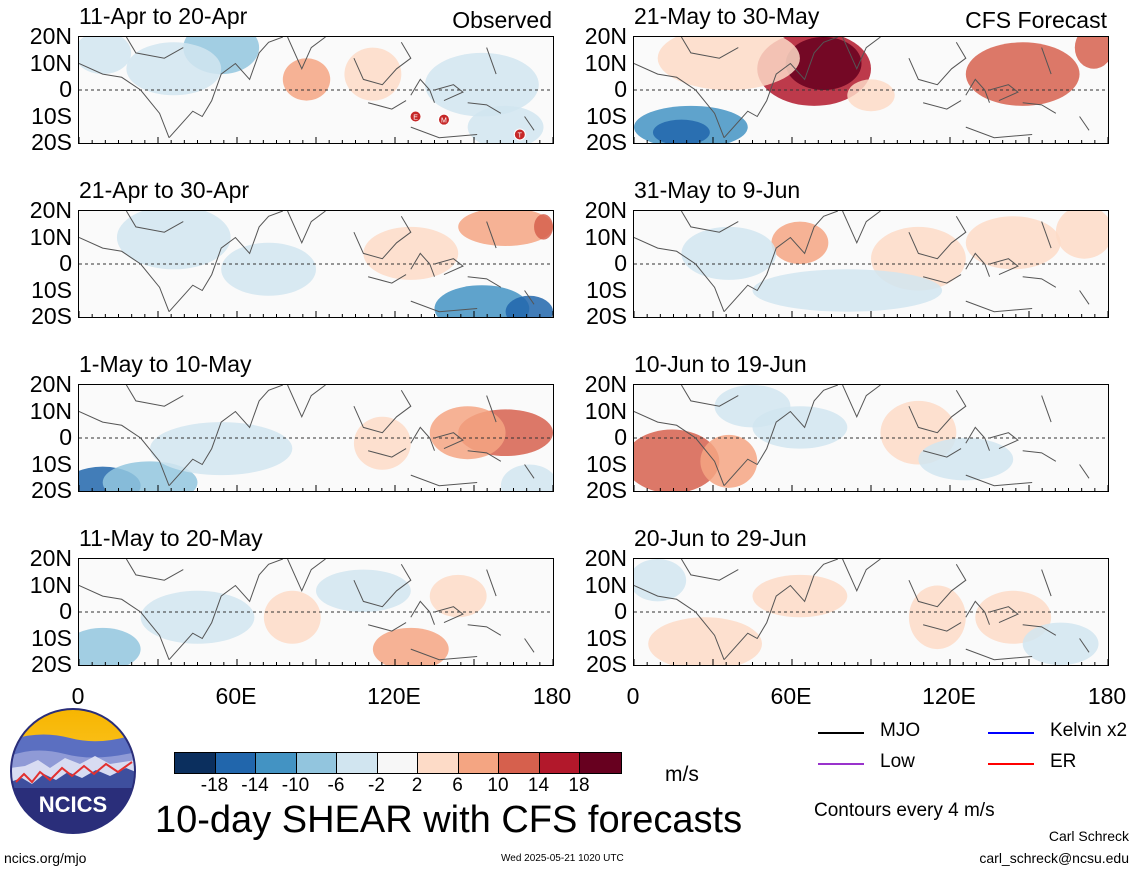 Image resolution: width=1135 pixels, height=872 pixels. What do you see at coordinates (449, 820) in the screenshot?
I see `main-title: 10-day SHEAR with CFS forecasts` at bounding box center [449, 820].